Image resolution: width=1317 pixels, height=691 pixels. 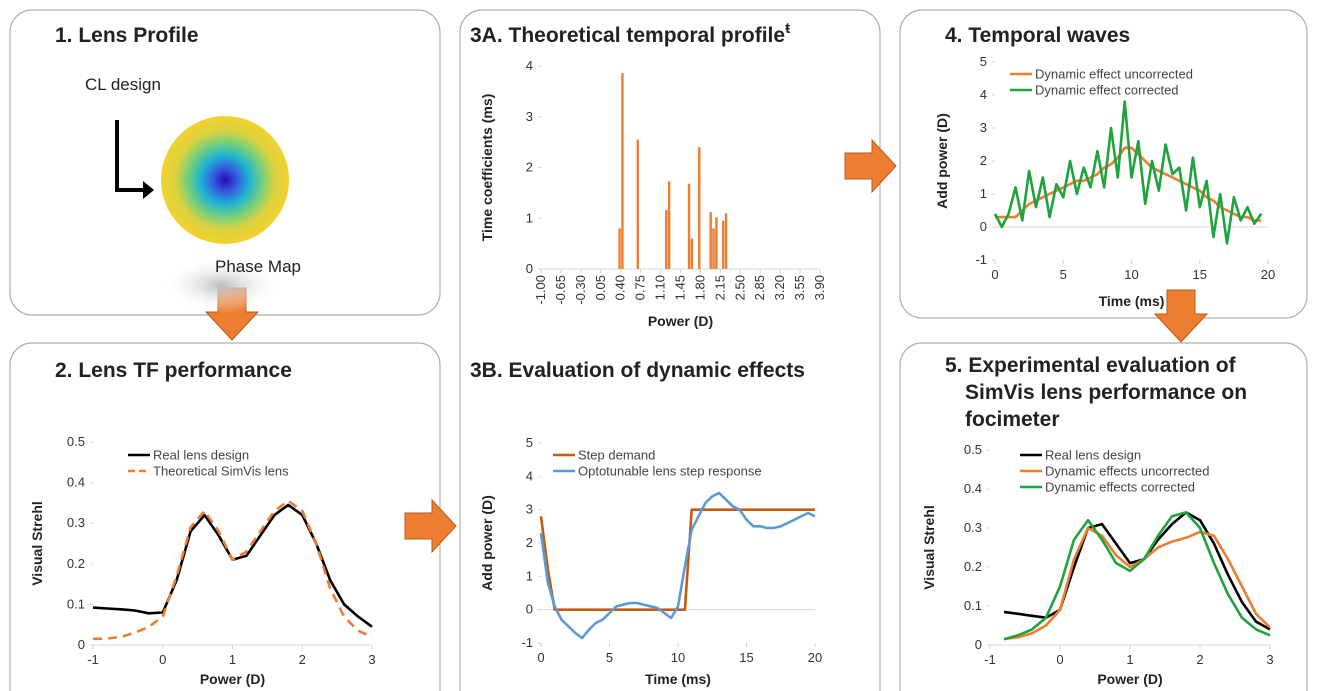 What do you see at coordinates (222, 285) in the screenshot?
I see `shadow` at bounding box center [222, 285].